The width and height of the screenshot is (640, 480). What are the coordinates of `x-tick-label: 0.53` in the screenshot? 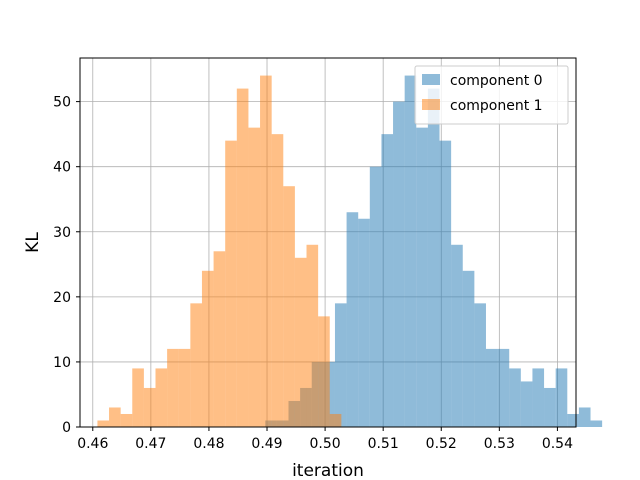 It's located at (499, 444).